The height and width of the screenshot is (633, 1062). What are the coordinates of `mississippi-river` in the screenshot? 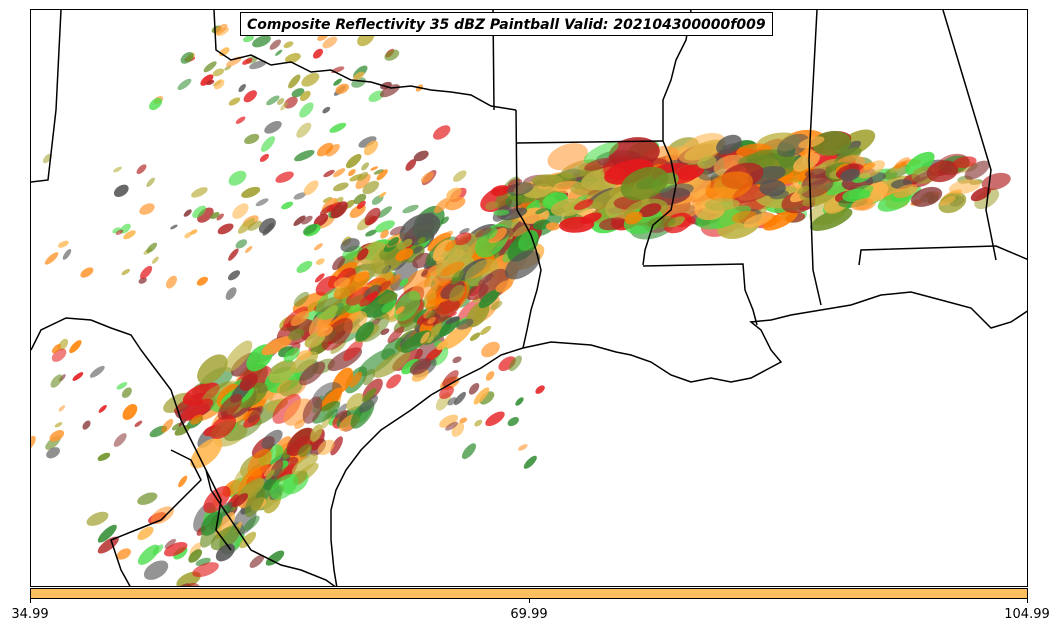 It's located at (667, 138).